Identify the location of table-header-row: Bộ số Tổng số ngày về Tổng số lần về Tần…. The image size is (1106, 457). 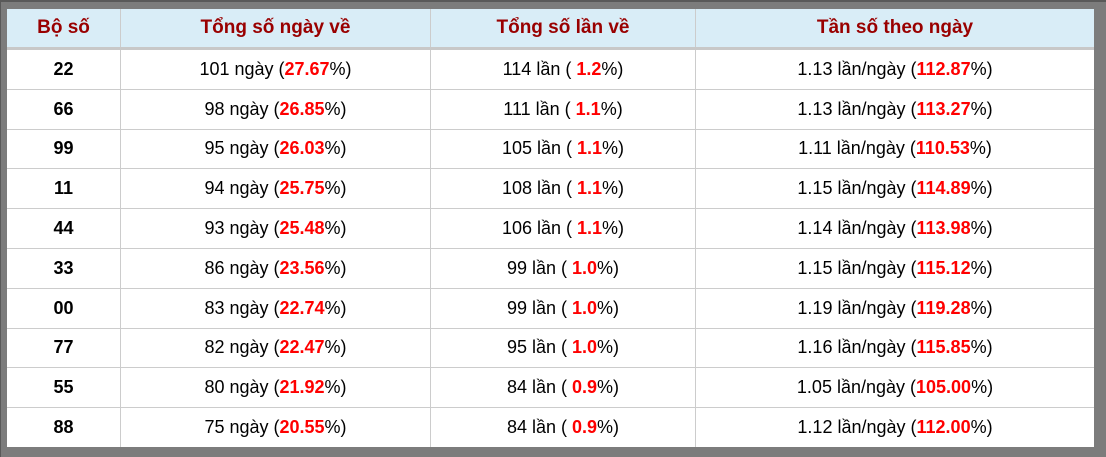
(550, 29).